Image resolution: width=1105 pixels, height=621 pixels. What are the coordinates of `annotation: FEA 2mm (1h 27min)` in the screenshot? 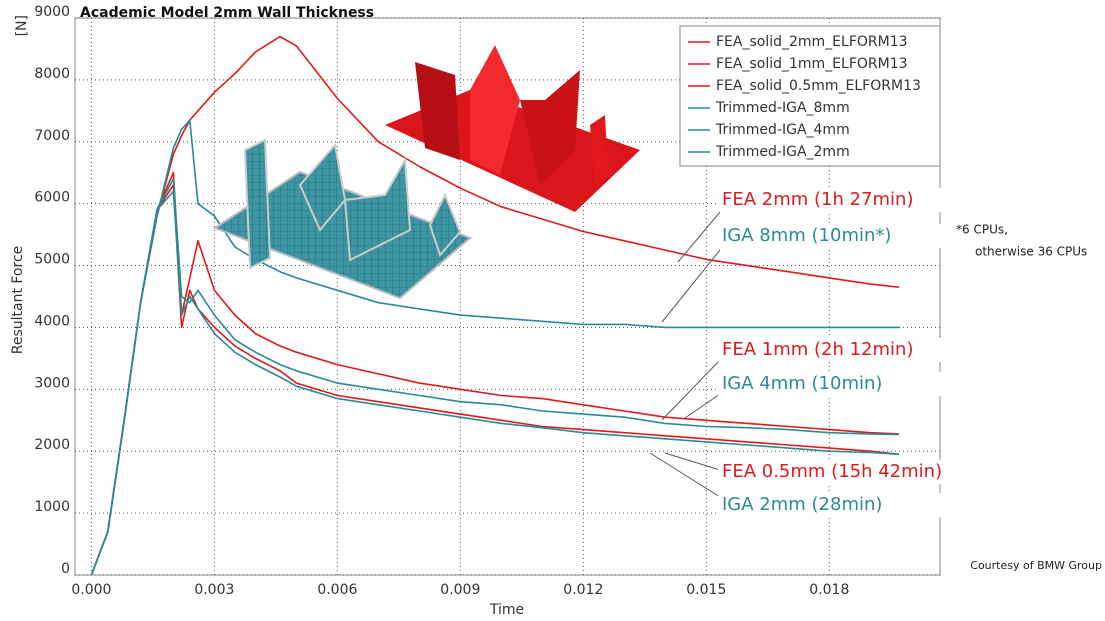 It's located at (817, 199).